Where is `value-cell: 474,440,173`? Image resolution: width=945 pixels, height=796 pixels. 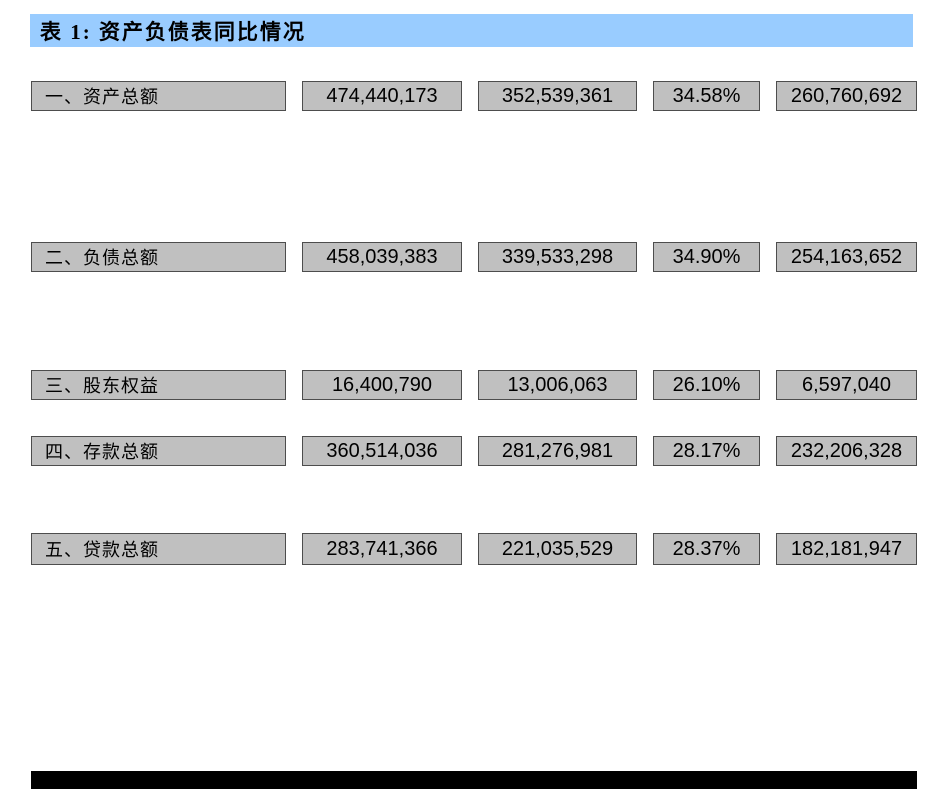
value-cell: 474,440,173 is located at coordinates (382, 96).